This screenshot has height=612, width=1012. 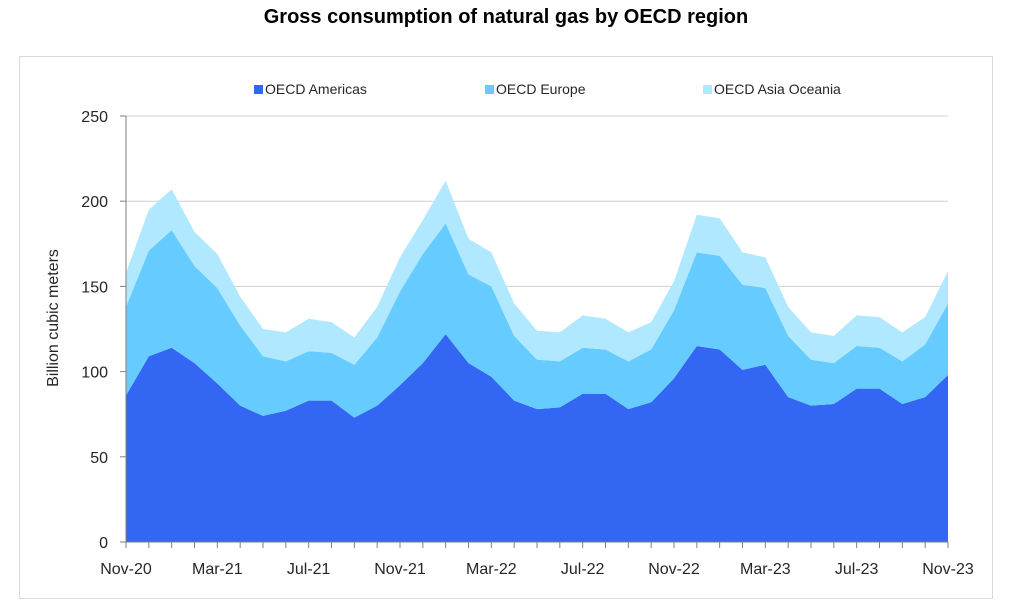 I want to click on x-tick-label: Nov-22, so click(x=674, y=569).